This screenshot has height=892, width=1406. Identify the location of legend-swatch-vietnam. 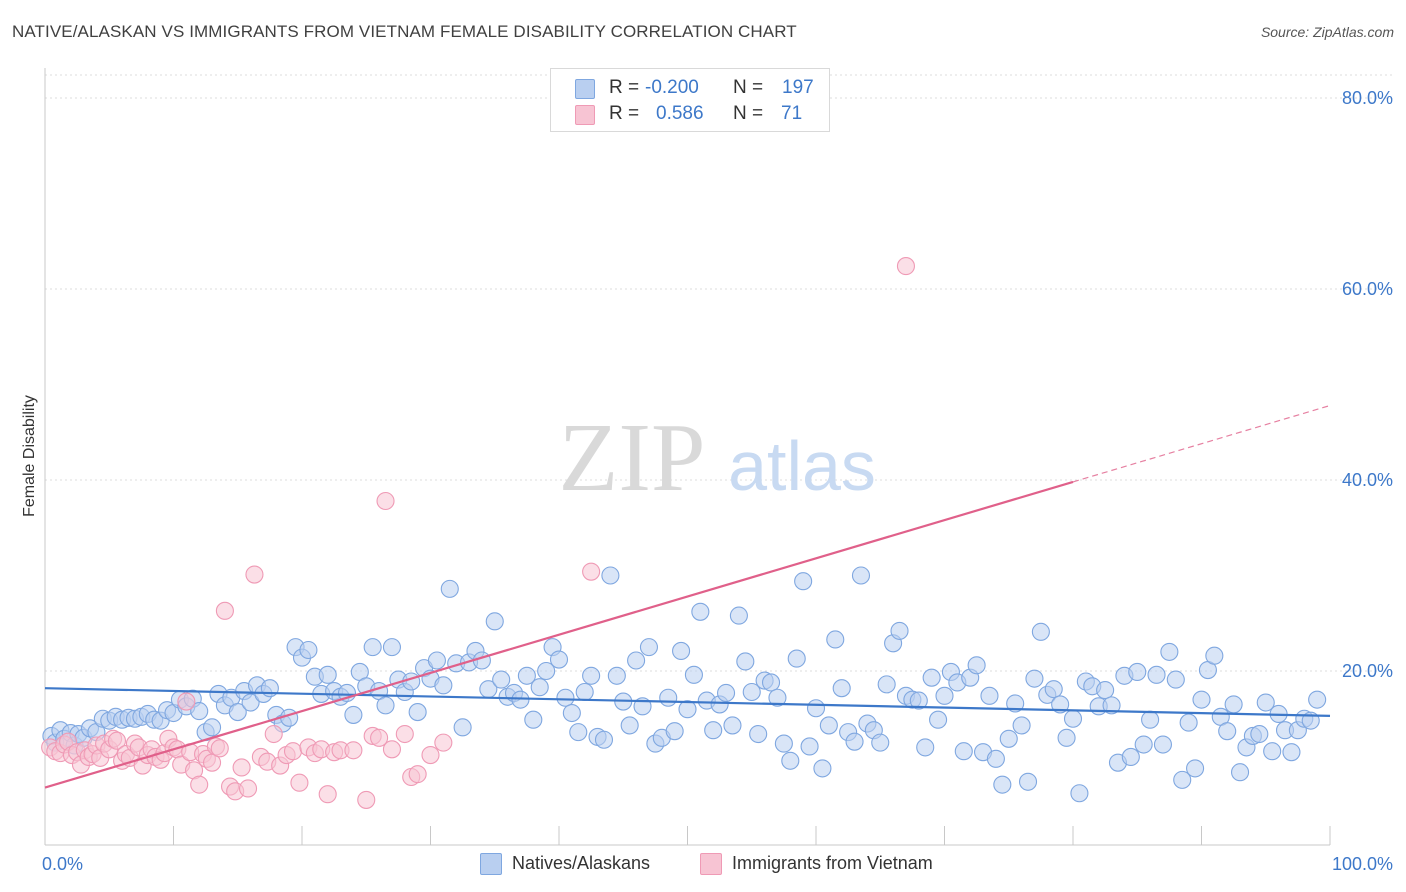
(585, 115).